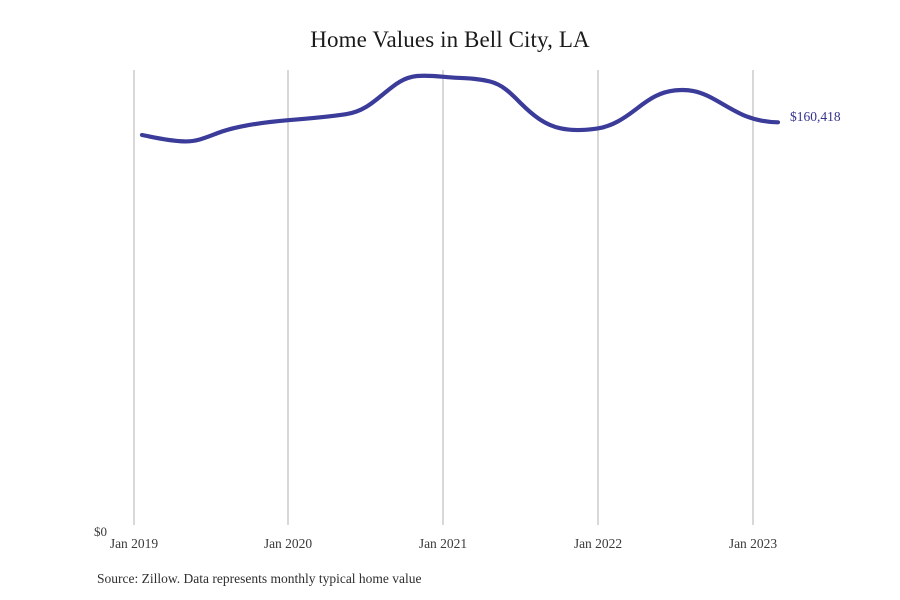 The image size is (900, 600). What do you see at coordinates (450, 39) in the screenshot?
I see `chart-title: Home Values in Bell City, LA` at bounding box center [450, 39].